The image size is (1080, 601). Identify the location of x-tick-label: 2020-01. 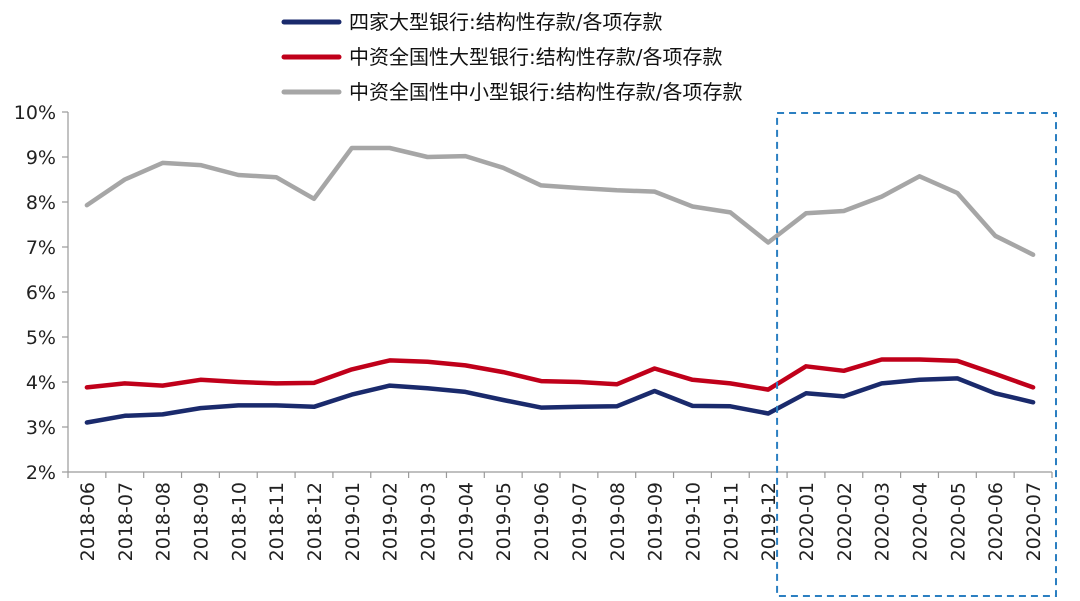
(807, 521).